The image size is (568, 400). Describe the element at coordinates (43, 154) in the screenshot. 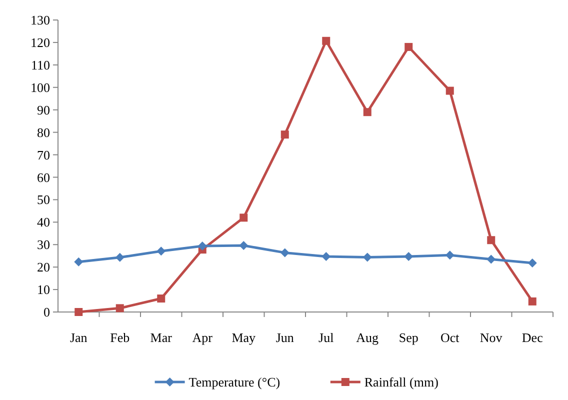

I see `y-tick-label: 70` at that location.